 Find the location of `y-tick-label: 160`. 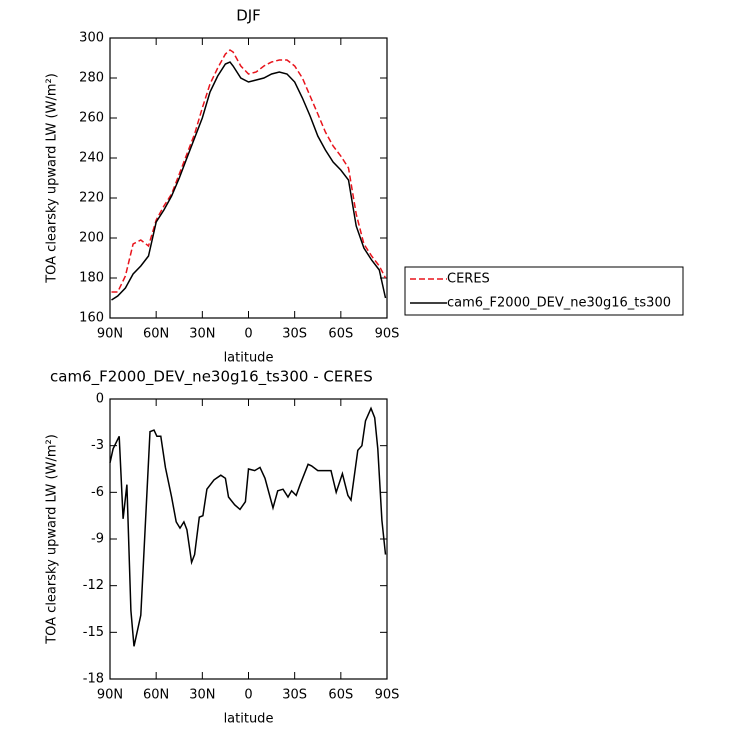

y-tick-label: 160 is located at coordinates (91, 318).